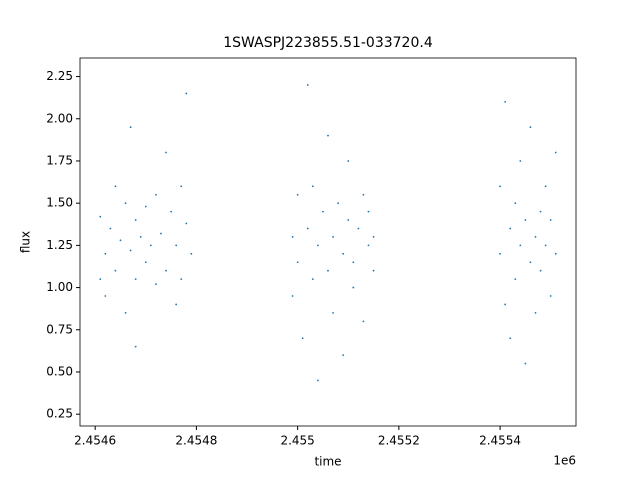 The width and height of the screenshot is (640, 484). Describe the element at coordinates (59, 414) in the screenshot. I see `y-tick-label: 0.25` at that location.